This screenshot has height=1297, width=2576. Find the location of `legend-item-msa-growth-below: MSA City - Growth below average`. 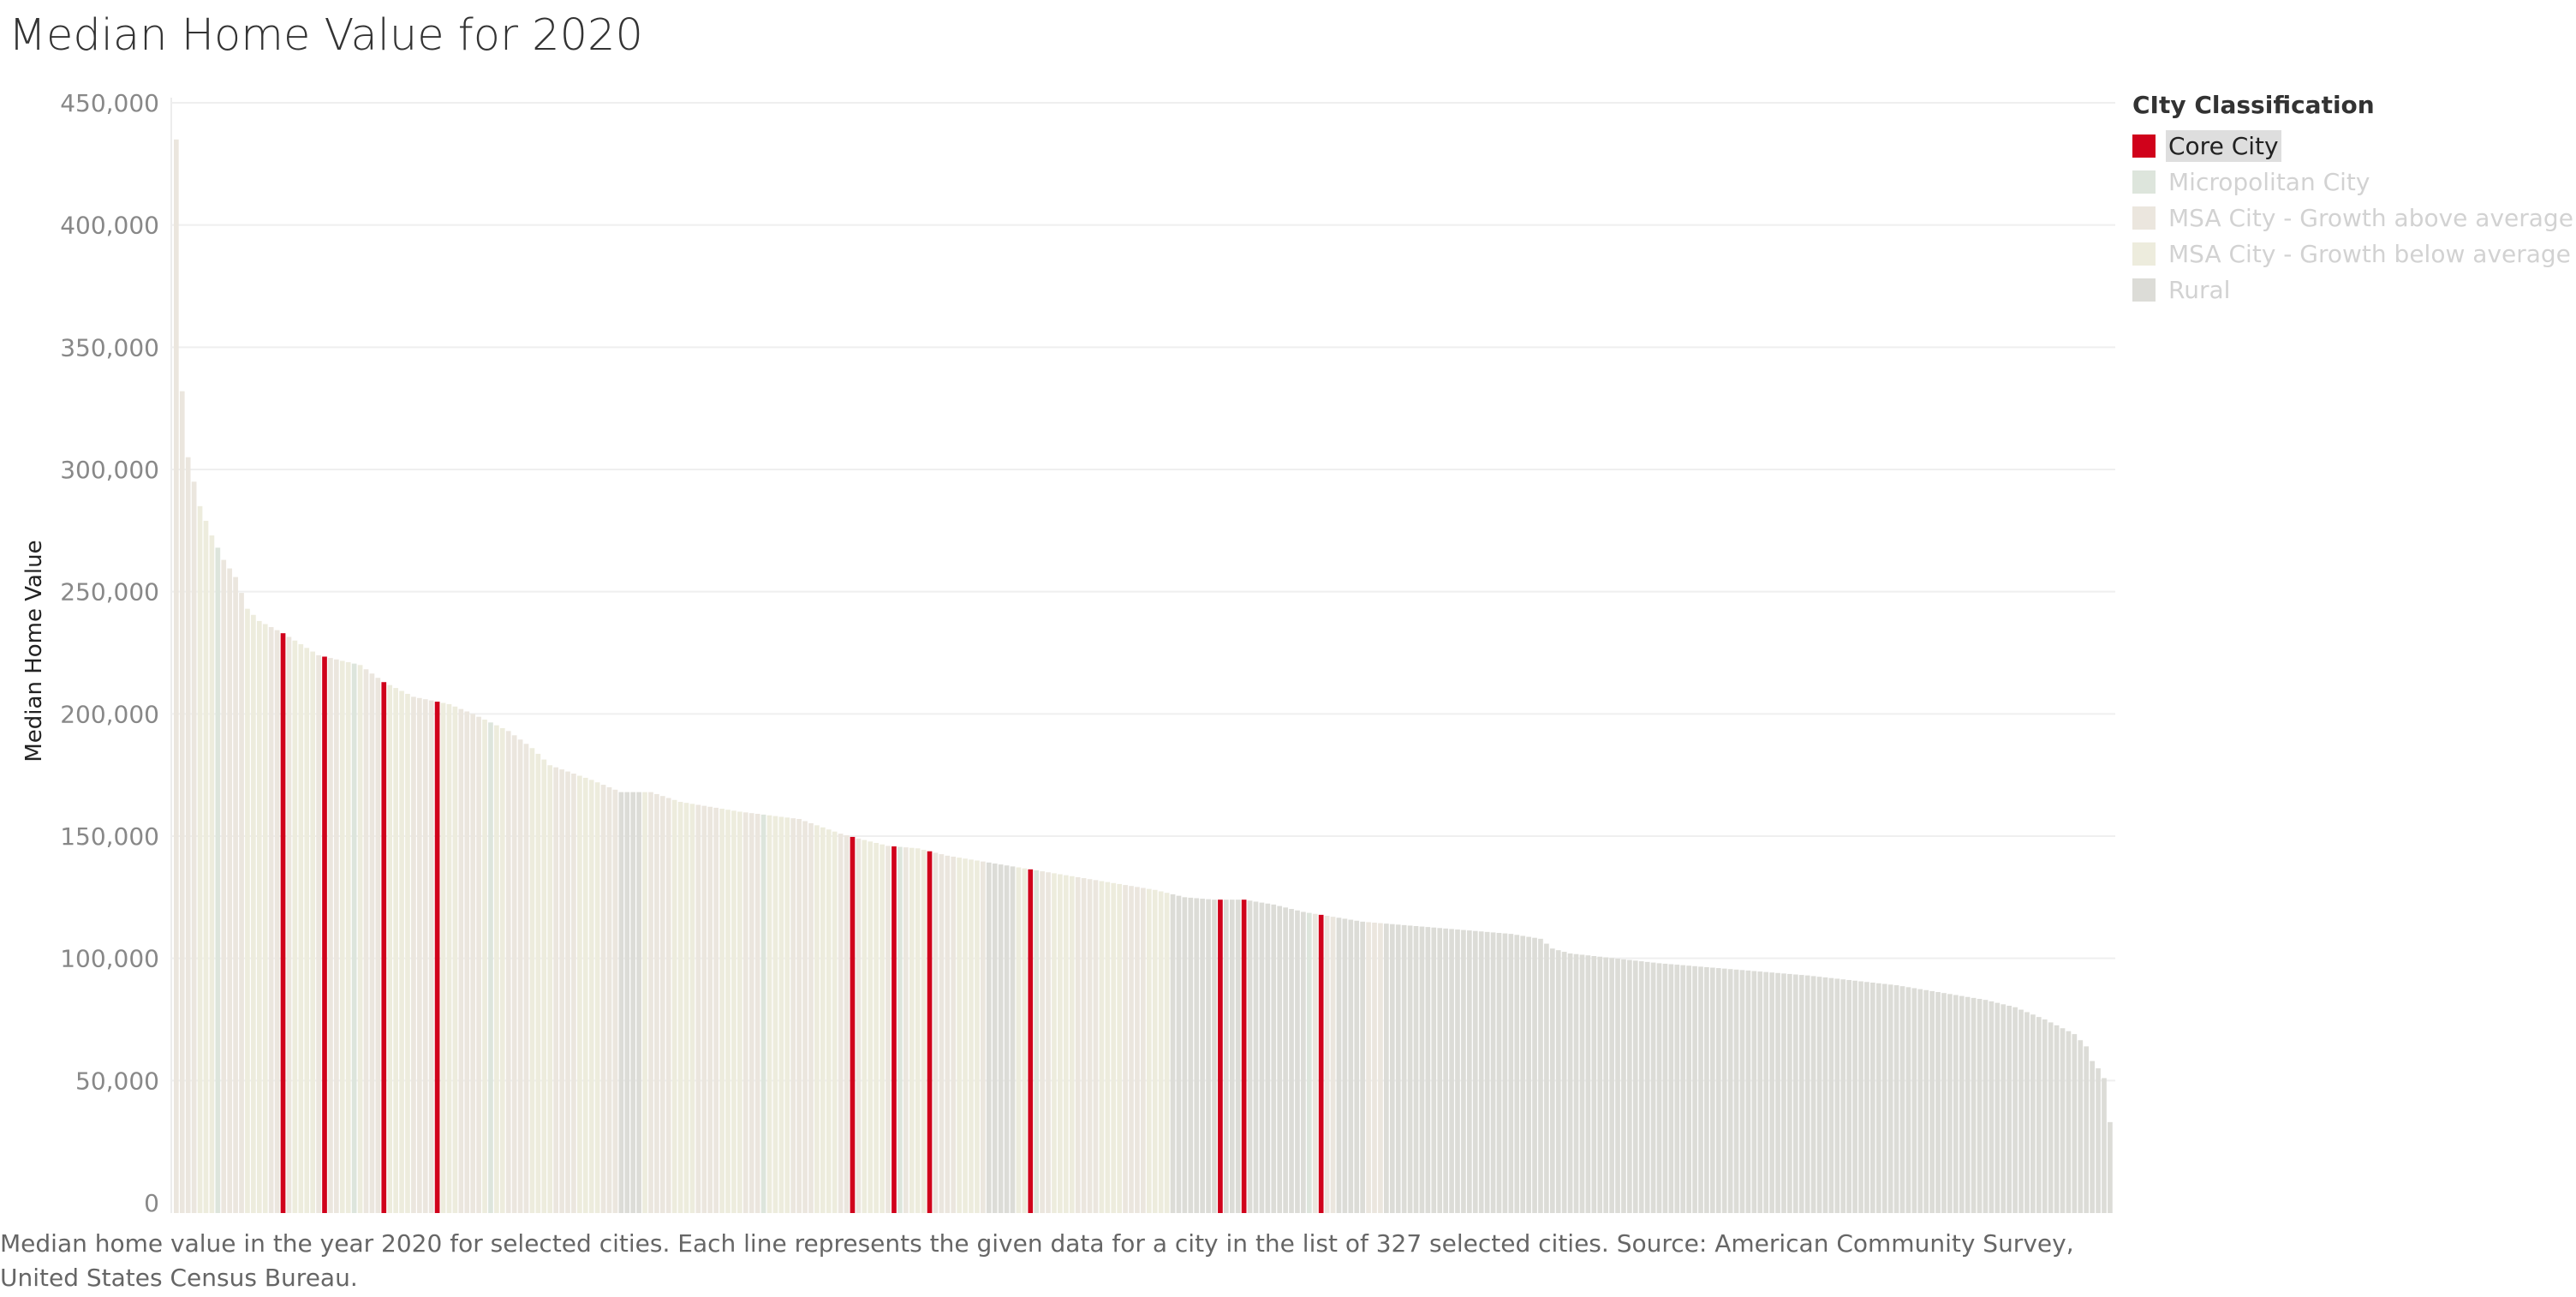

legend-item-msa-growth-below: MSA City - Growth below average is located at coordinates (2354, 254).